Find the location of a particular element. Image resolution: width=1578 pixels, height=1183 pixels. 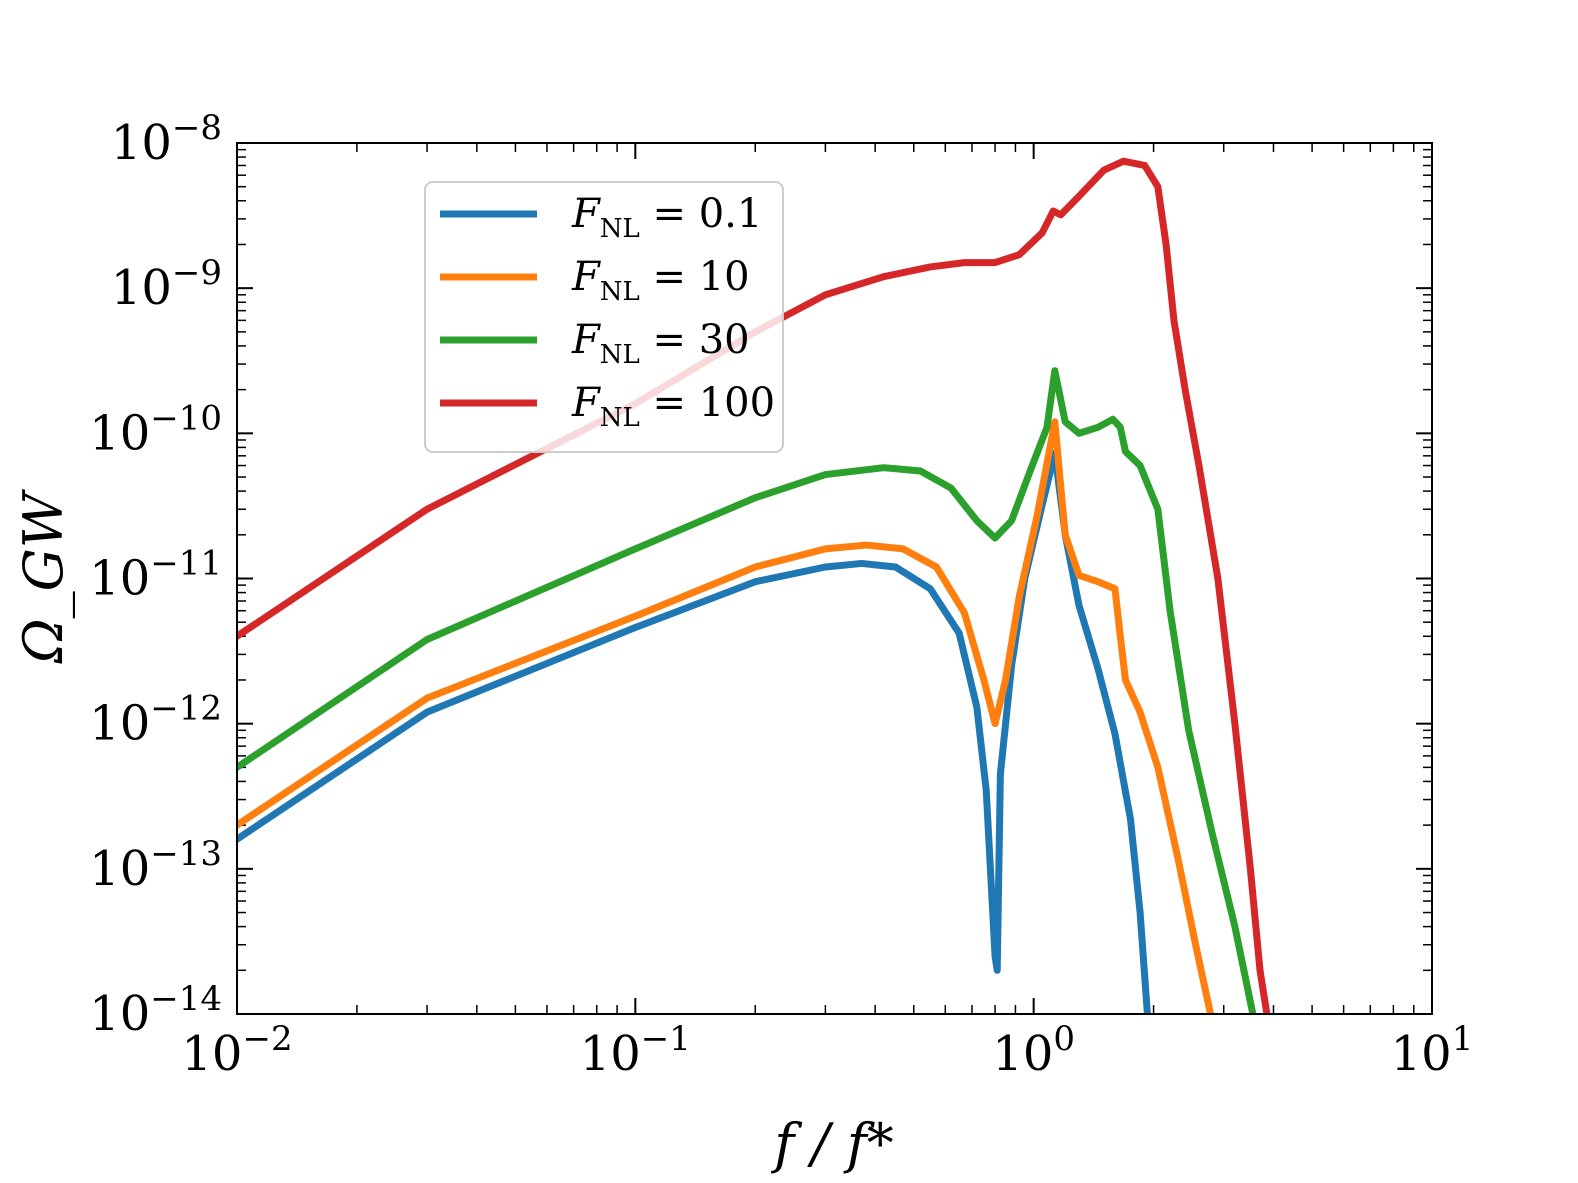

x-axis-label: f / f* is located at coordinates (832, 1143).